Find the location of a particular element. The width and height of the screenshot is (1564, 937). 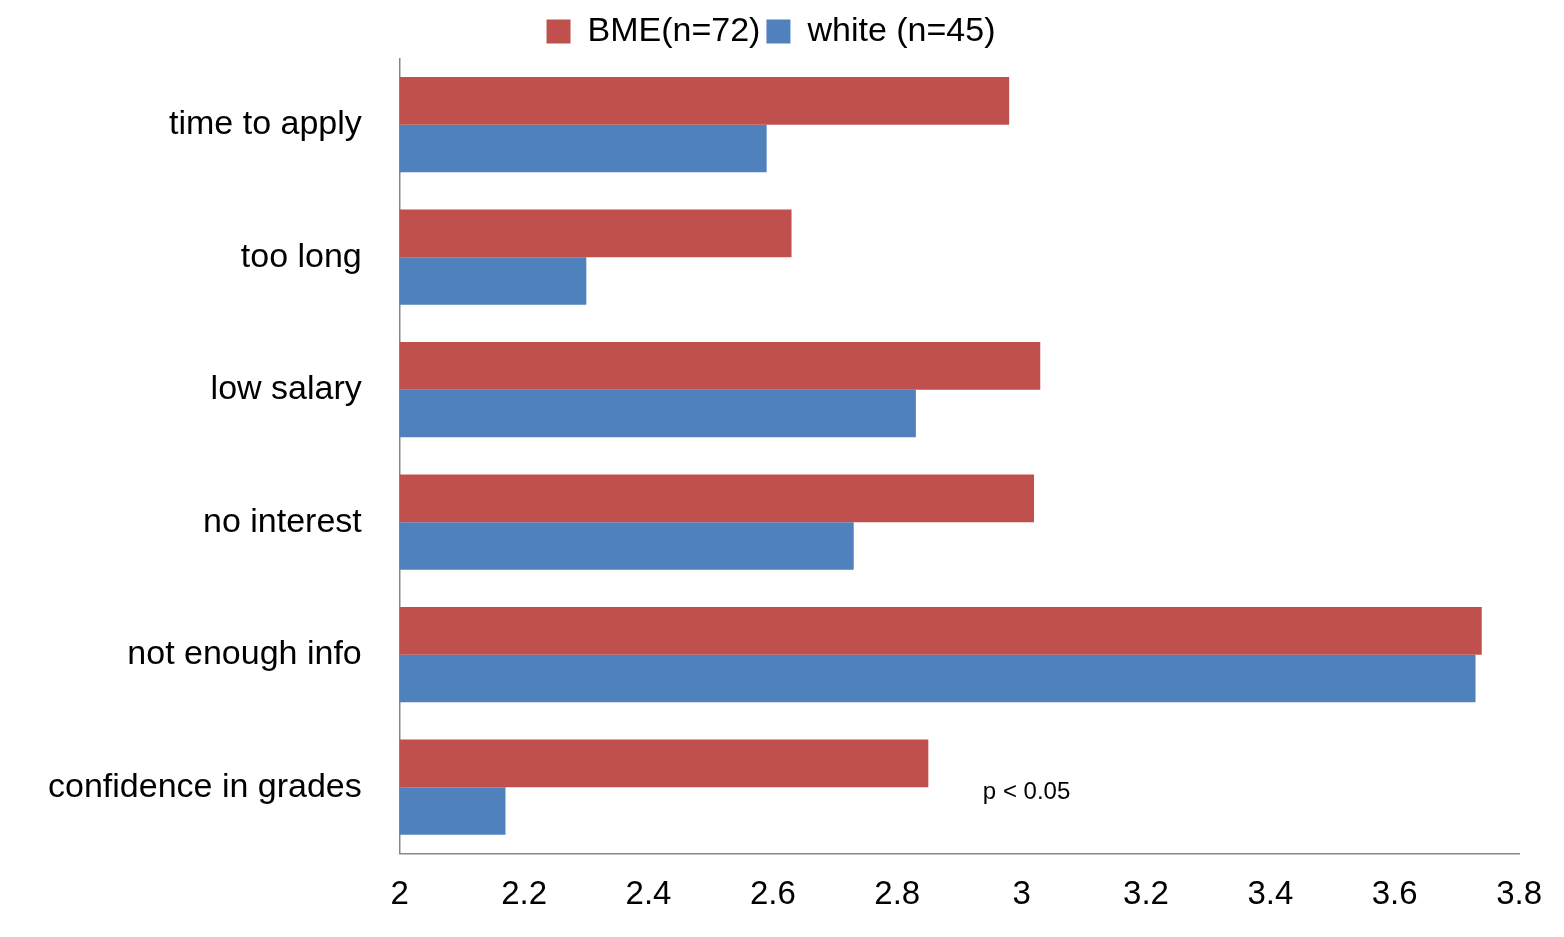

x-tick-label: 2.4 is located at coordinates (648, 893).